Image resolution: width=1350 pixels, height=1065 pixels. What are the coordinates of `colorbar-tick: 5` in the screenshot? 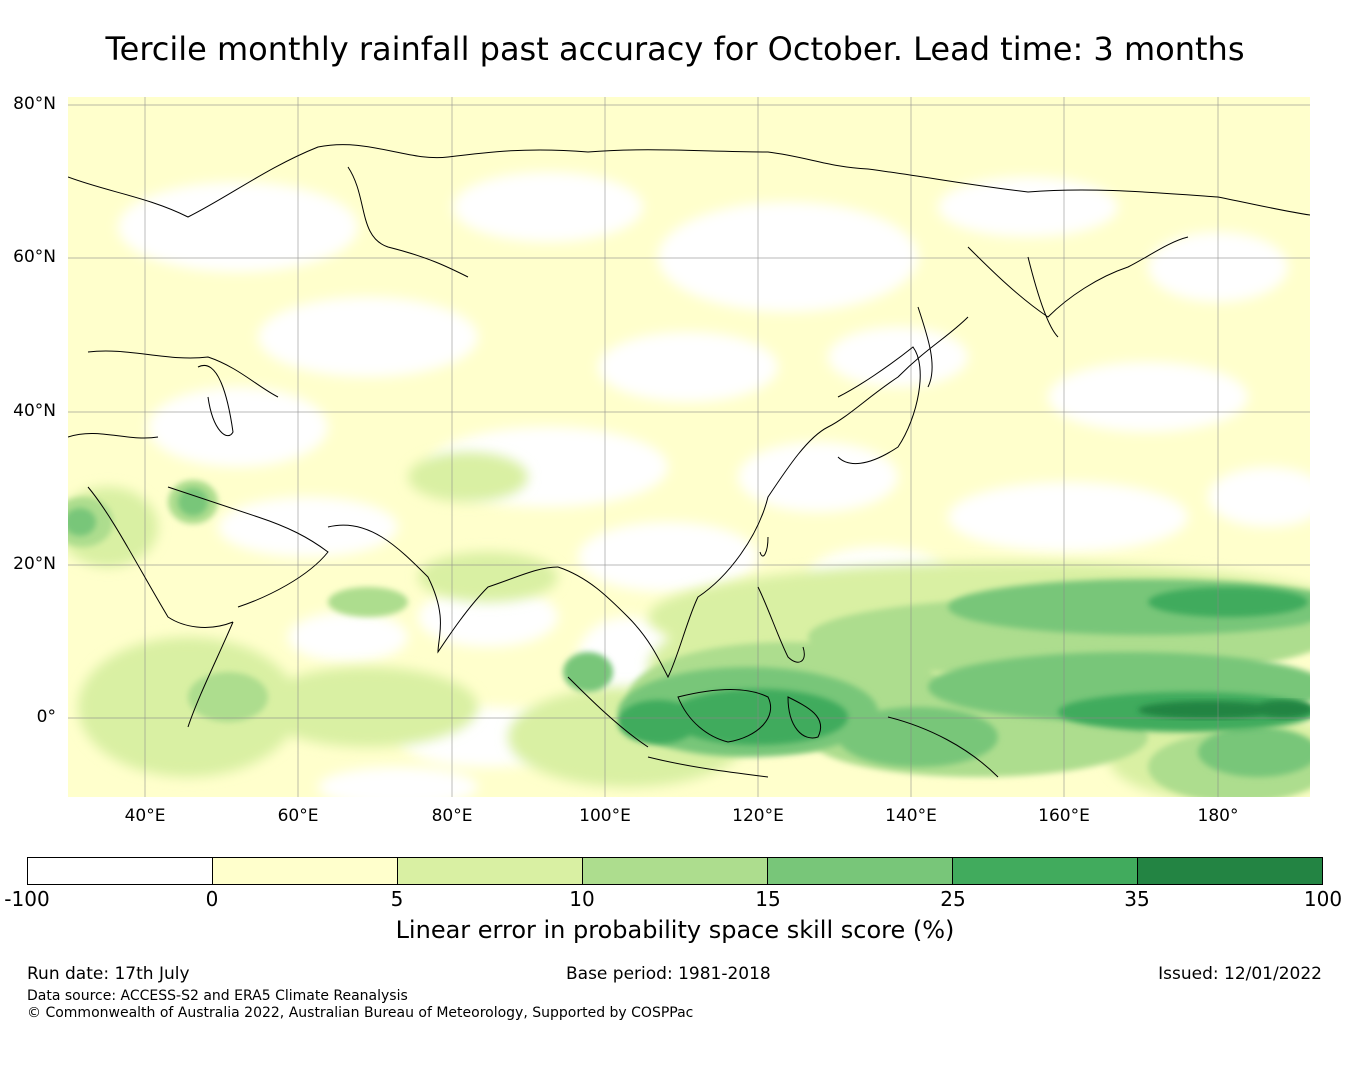 It's located at (397, 899).